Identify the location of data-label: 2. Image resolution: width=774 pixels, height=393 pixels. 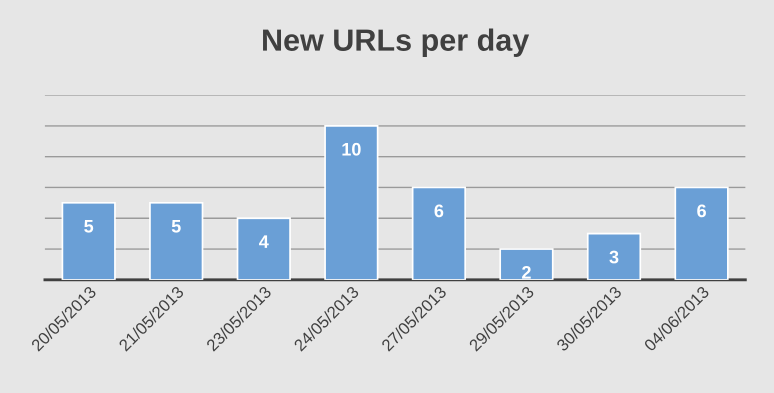
(526, 272).